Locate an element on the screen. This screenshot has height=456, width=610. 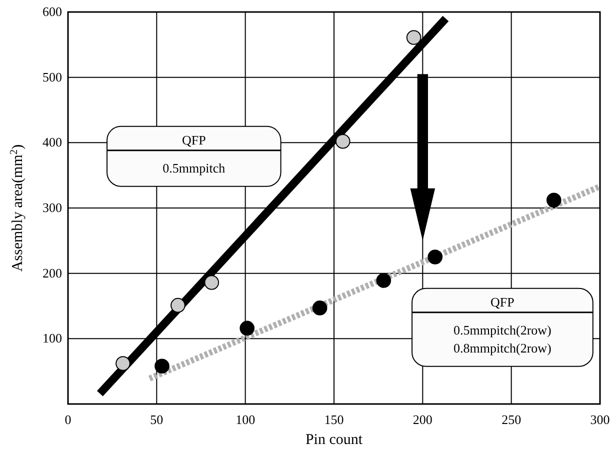
annotation: 0.5mmpitch is located at coordinates (194, 168).